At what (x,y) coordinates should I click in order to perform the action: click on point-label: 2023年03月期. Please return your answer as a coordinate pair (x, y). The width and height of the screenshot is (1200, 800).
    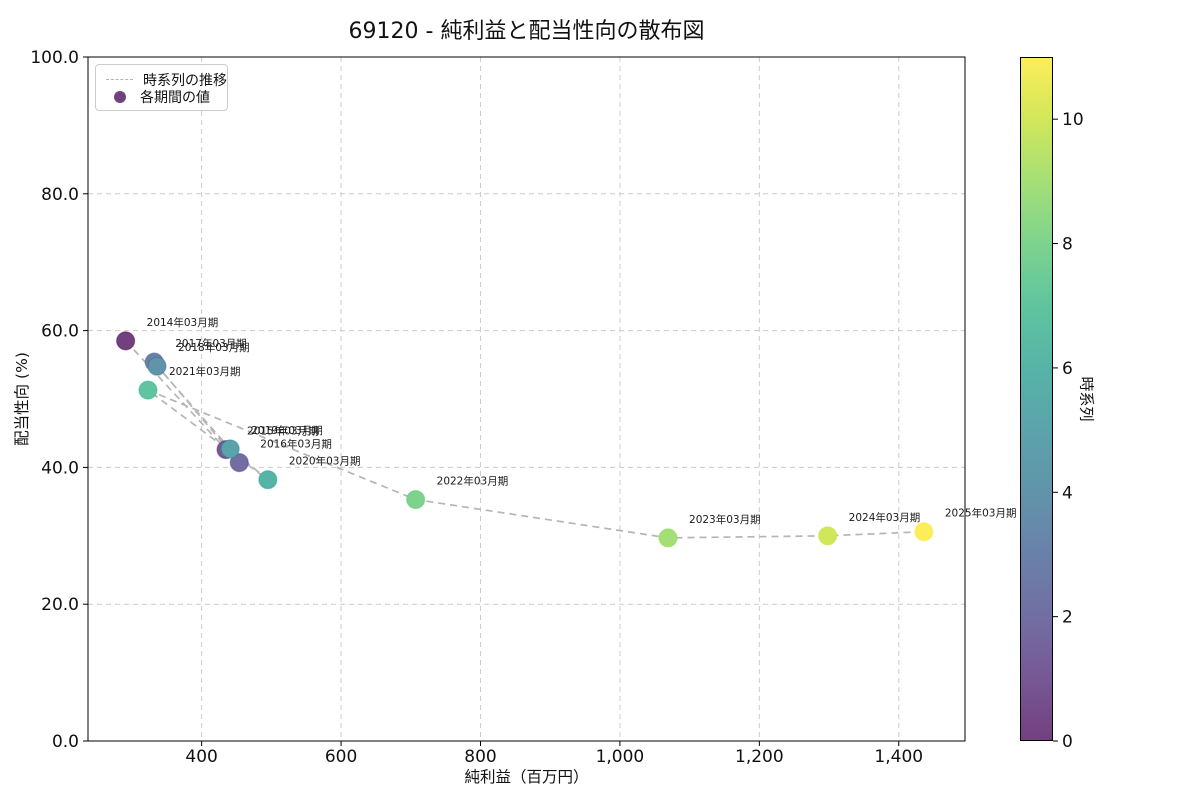
    Looking at the image, I should click on (725, 519).